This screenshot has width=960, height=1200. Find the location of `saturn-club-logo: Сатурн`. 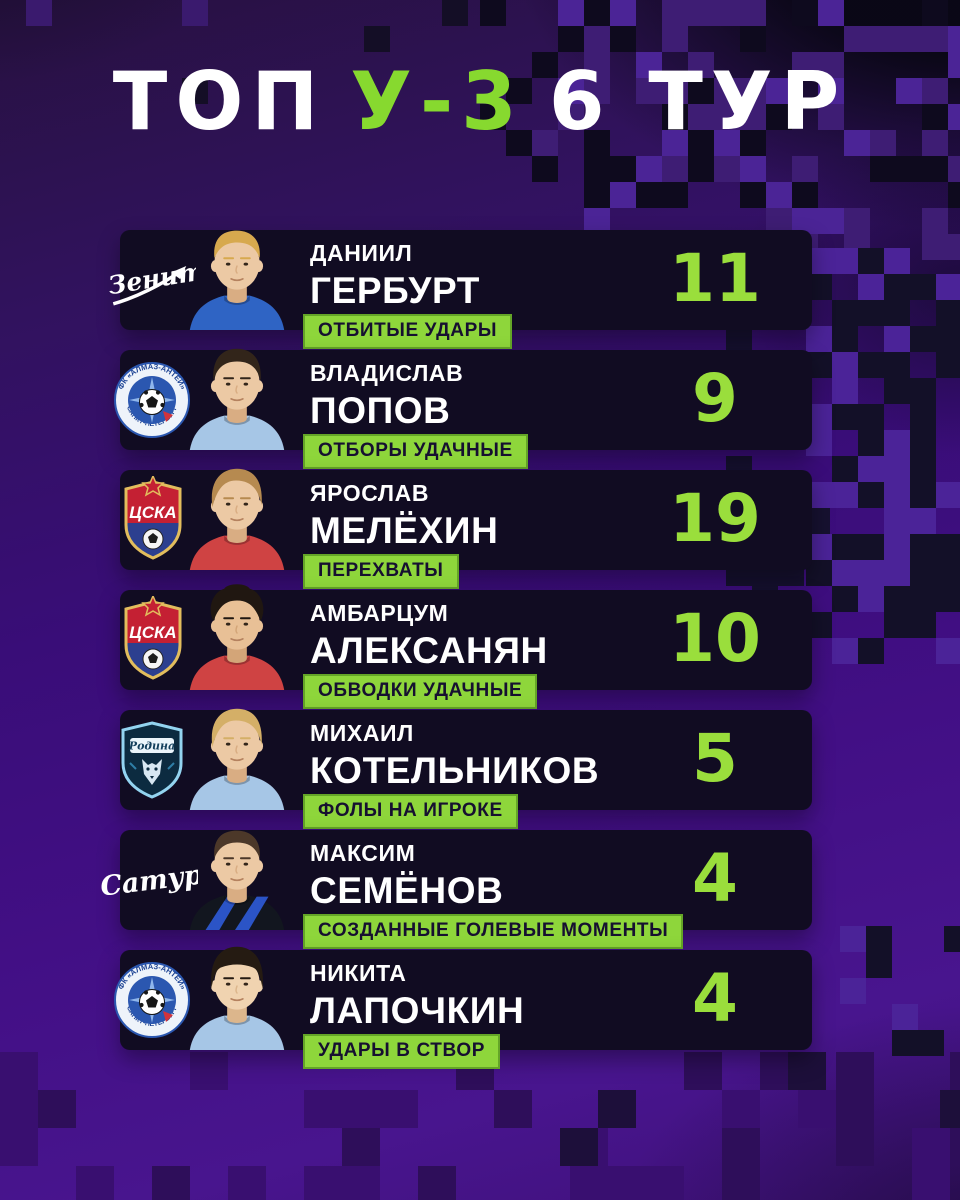

saturn-club-logo: Сатурн is located at coordinates (148, 880).